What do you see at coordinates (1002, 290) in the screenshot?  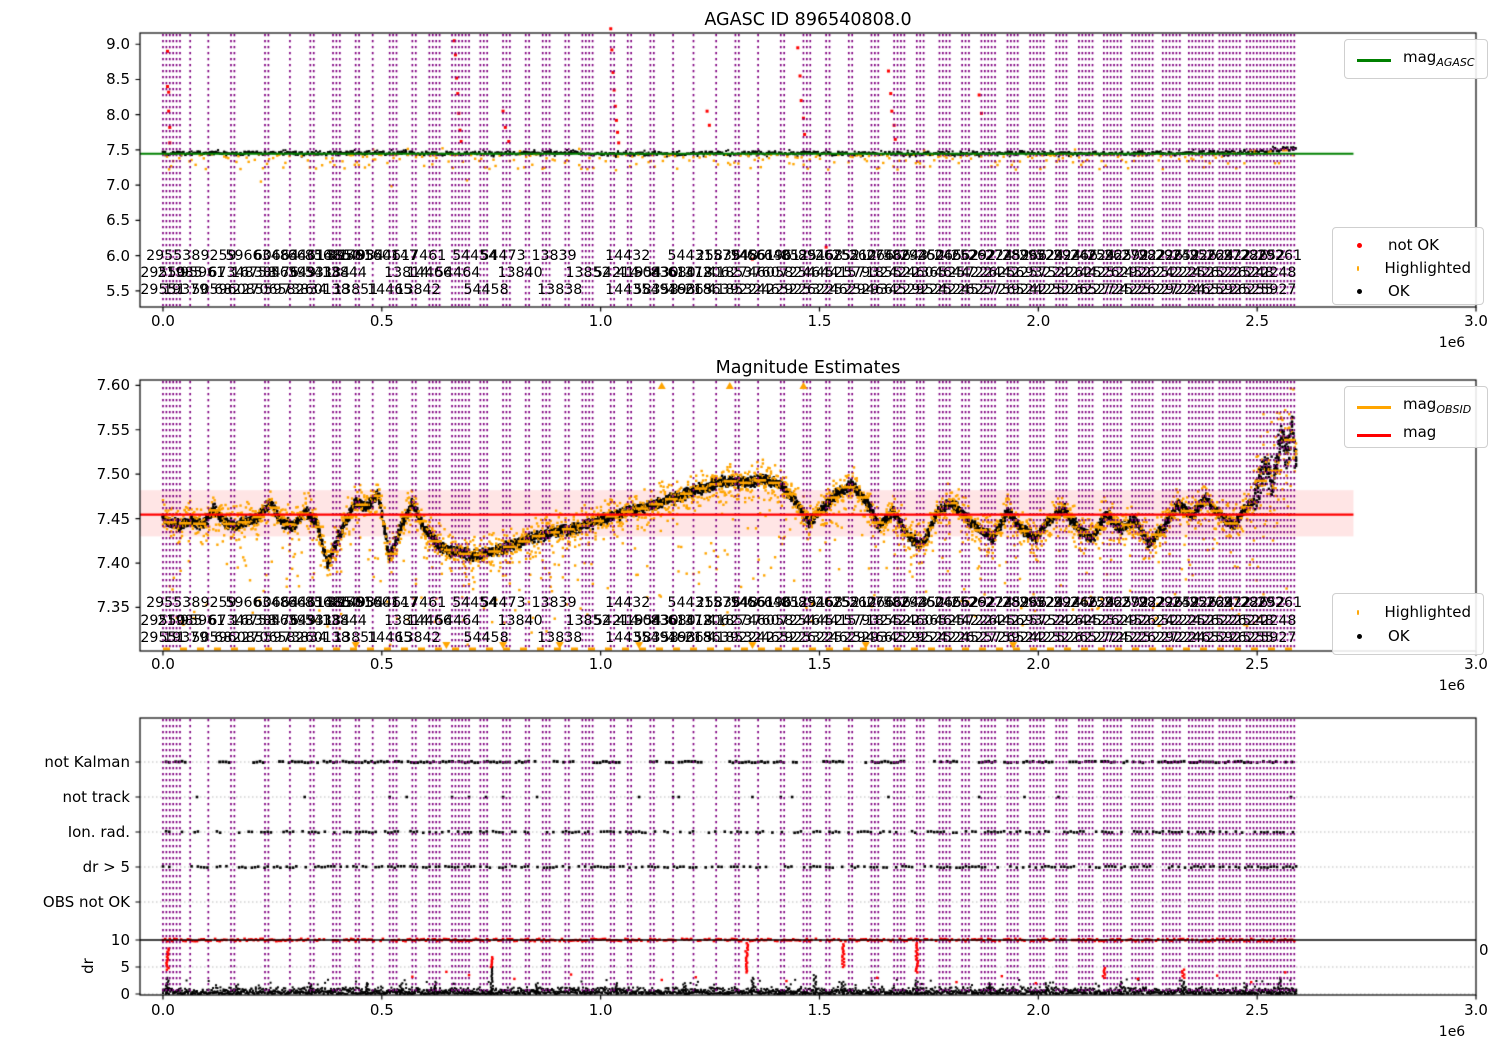 I see `obsid-annotation: 27265` at bounding box center [1002, 290].